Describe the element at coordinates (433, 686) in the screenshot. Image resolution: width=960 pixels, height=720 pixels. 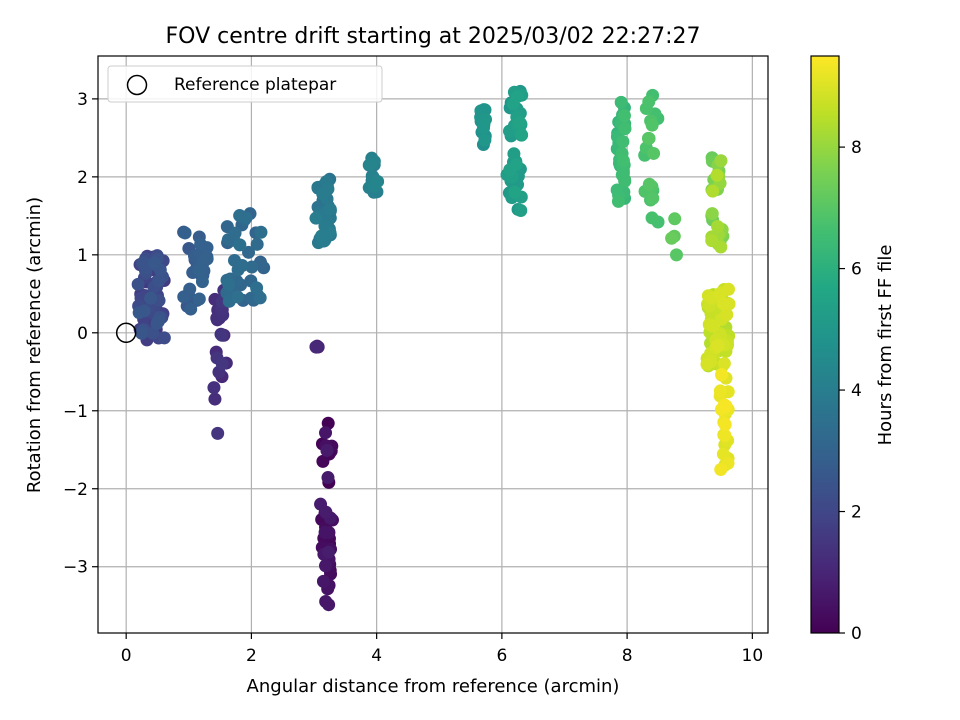
I see `x-axis-label: Angular distance from reference (arcmin)` at that location.